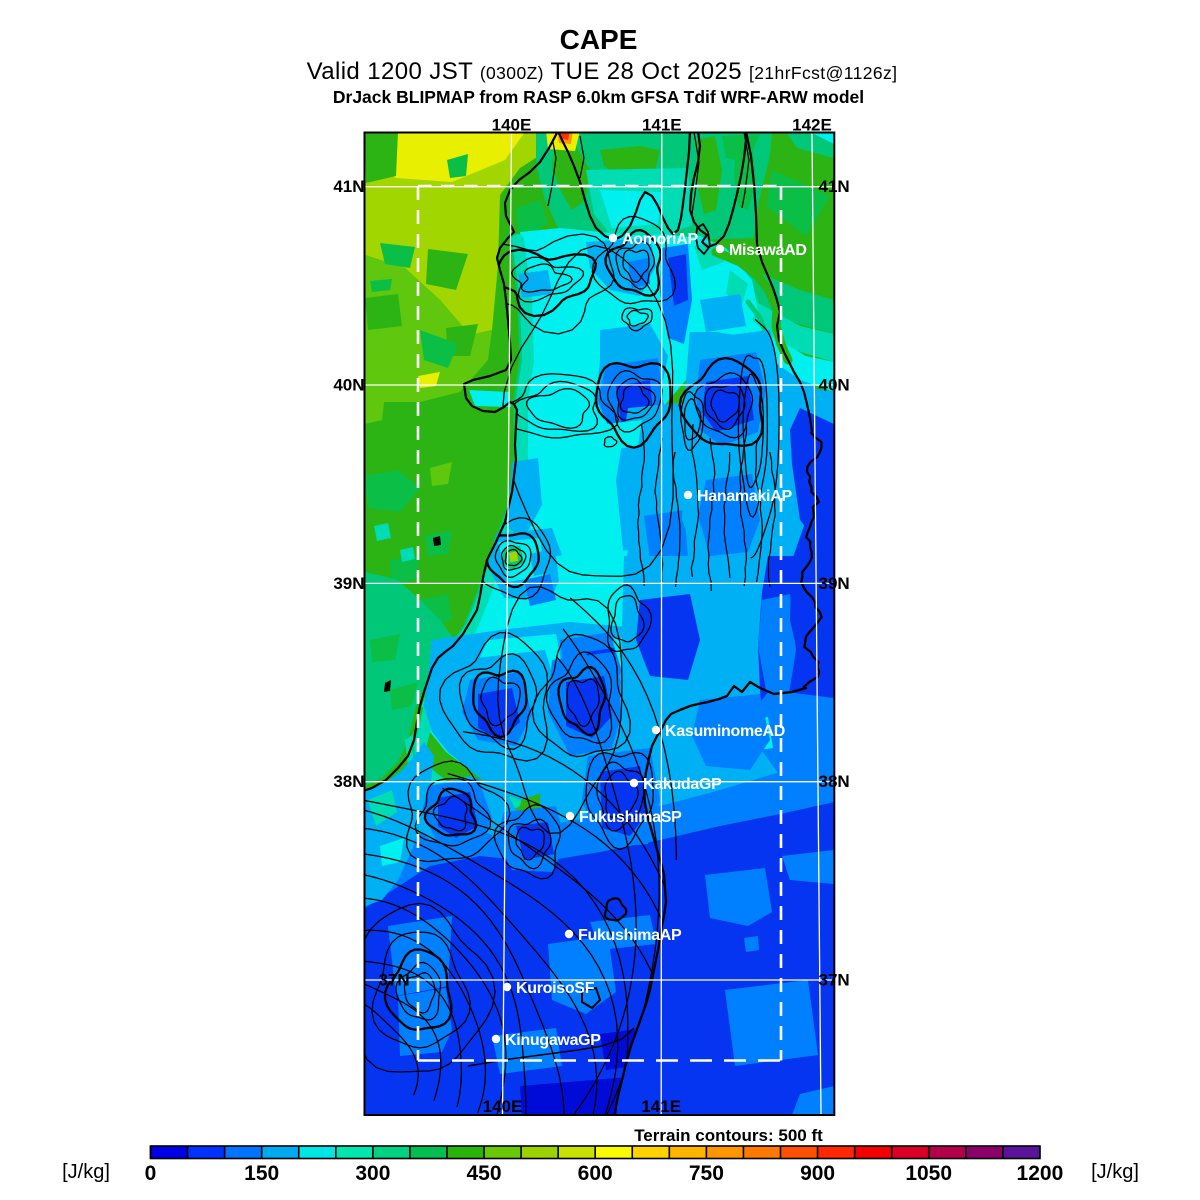 This screenshot has height=1200, width=1200. What do you see at coordinates (817, 1173) in the screenshot?
I see `svg-text: 900` at bounding box center [817, 1173].